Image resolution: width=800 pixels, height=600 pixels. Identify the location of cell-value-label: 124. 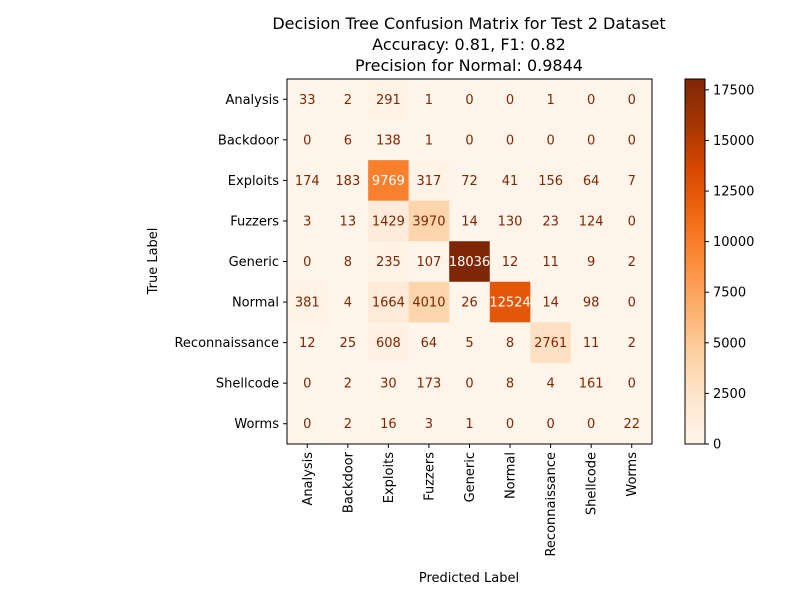
(591, 221).